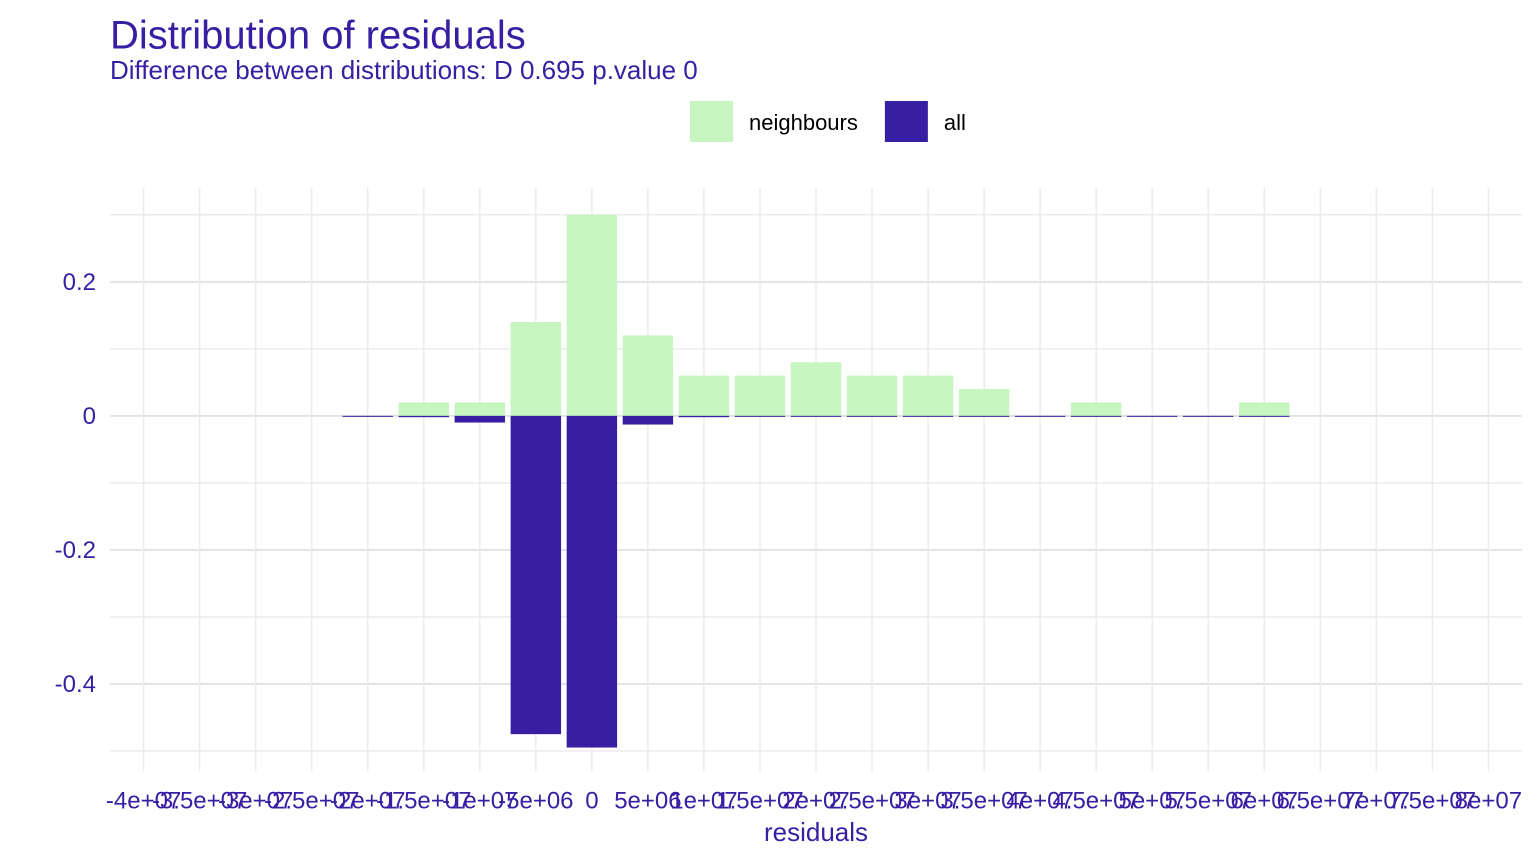 The image size is (1536, 864). I want to click on x-tick-label: 5e+07, so click(1151, 800).